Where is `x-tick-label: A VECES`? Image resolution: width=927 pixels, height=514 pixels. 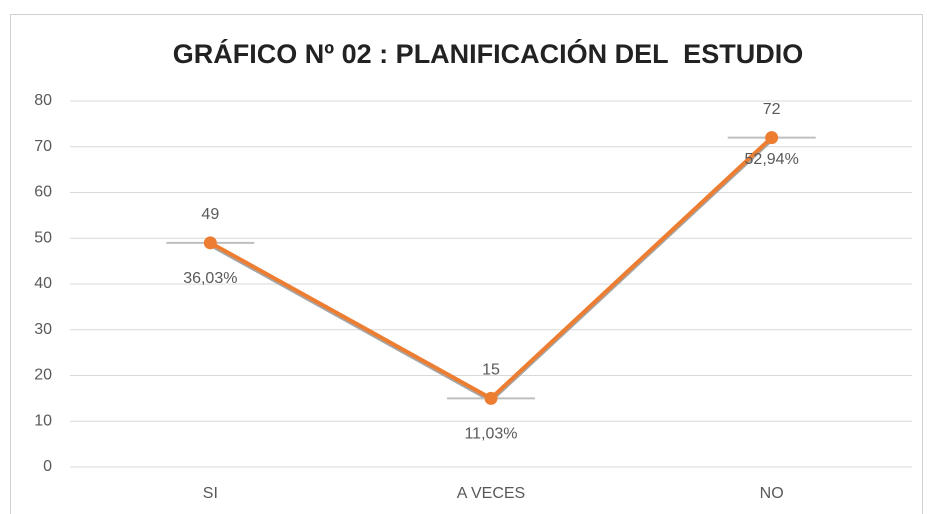 x-tick-label: A VECES is located at coordinates (491, 493).